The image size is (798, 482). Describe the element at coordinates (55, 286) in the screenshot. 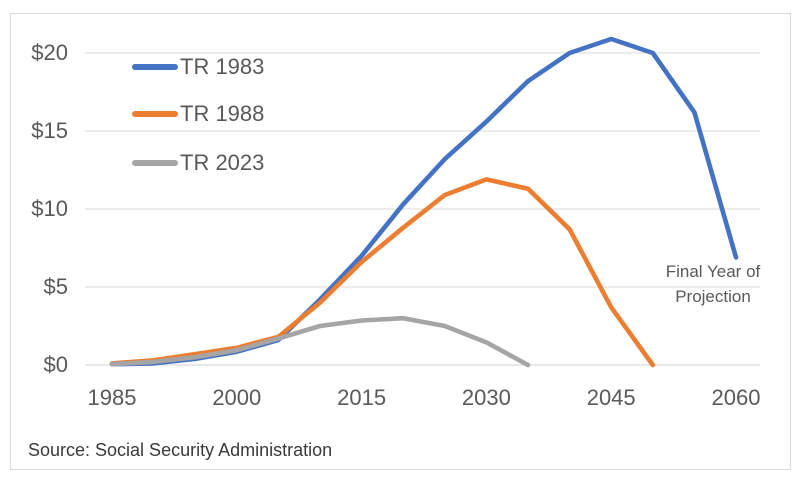

I see `y-tick-label-usd5: $5` at that location.